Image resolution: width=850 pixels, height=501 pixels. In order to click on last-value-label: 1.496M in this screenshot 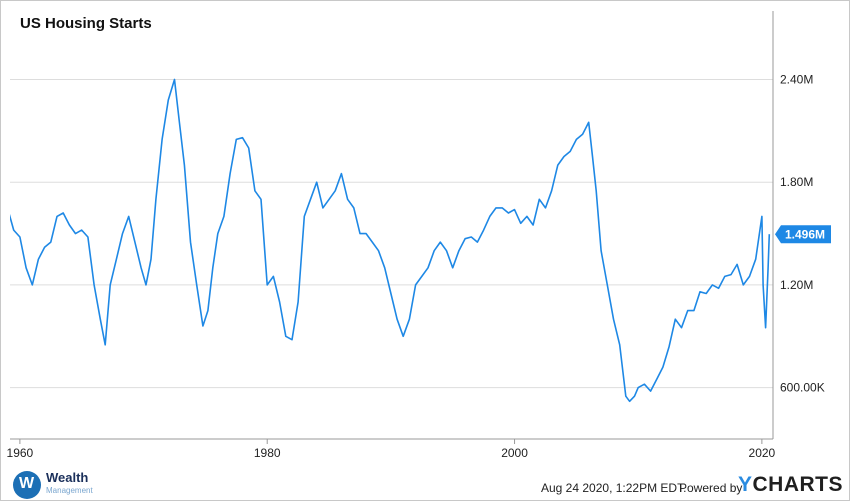, I will do `click(805, 235)`.